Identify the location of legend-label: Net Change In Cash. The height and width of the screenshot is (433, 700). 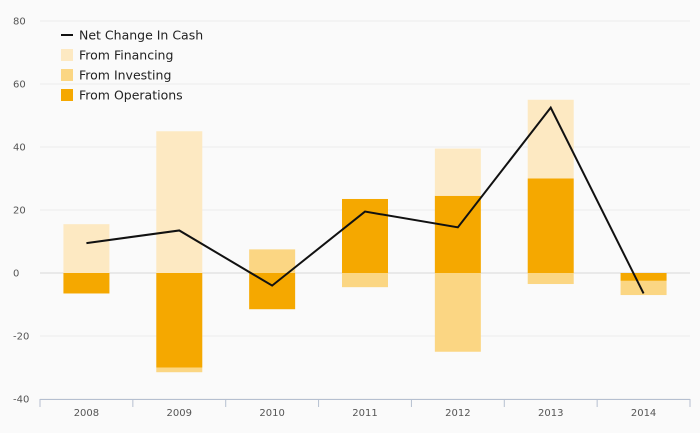
(141, 35).